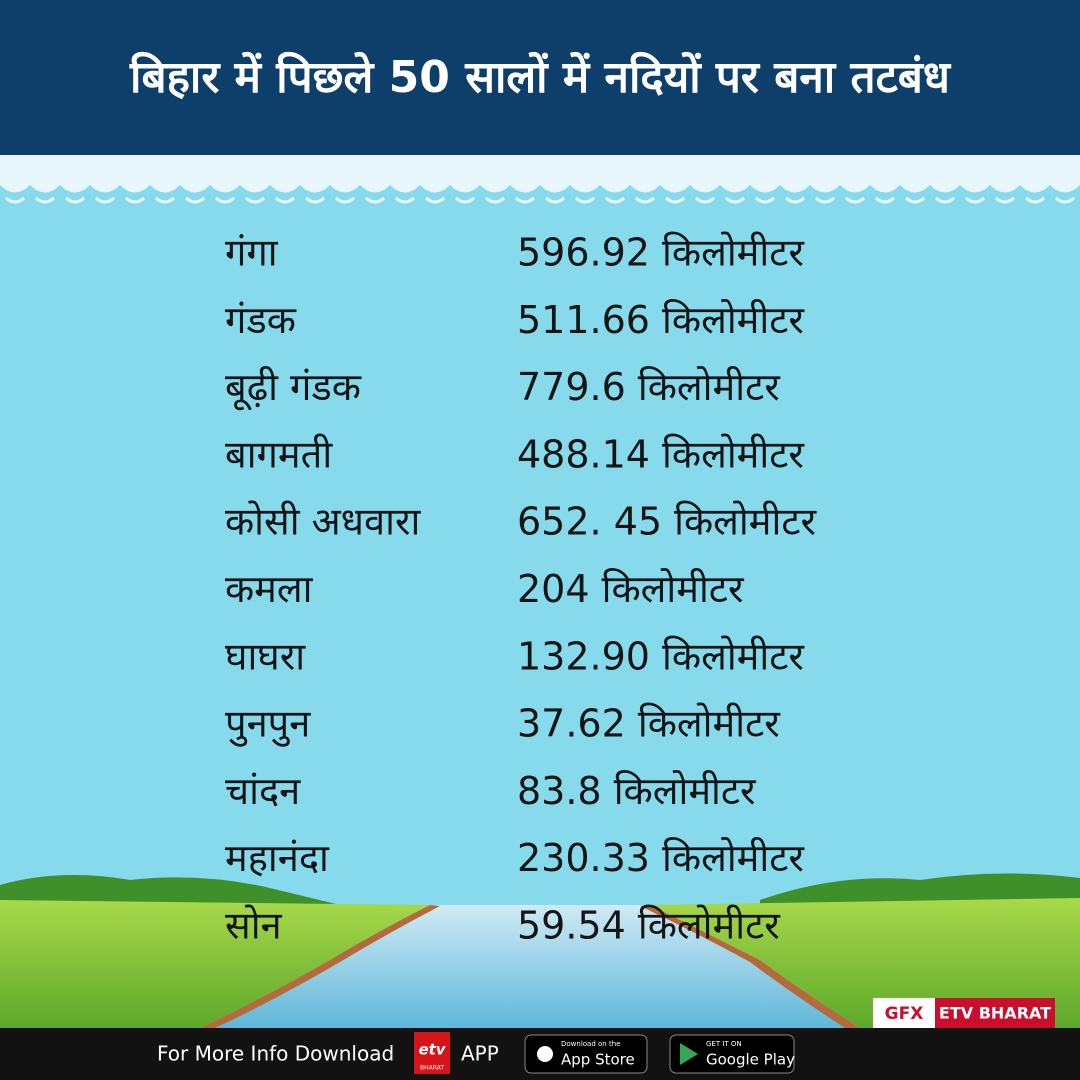  I want to click on embankment-length: 83.8 किलोमीटर, so click(637, 791).